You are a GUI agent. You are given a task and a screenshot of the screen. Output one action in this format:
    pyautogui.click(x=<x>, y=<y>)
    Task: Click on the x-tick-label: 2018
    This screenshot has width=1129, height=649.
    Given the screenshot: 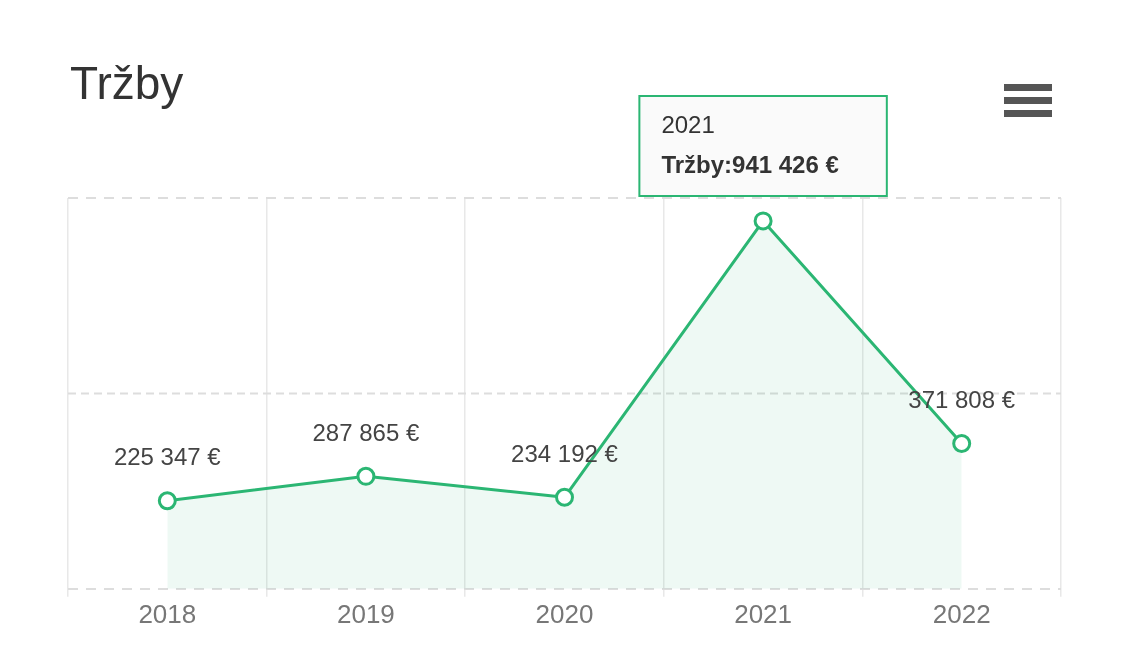 What is the action you would take?
    pyautogui.click(x=167, y=613)
    